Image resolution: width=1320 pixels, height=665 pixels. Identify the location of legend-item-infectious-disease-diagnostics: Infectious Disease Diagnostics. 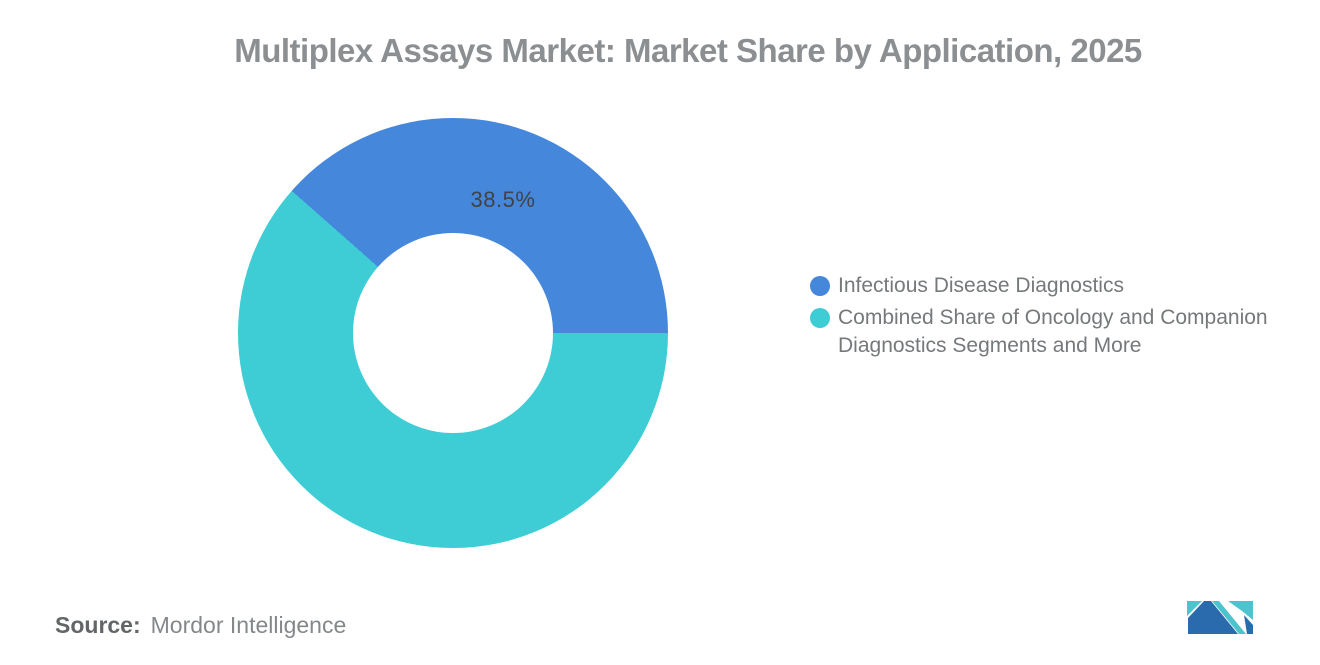
(1064, 286).